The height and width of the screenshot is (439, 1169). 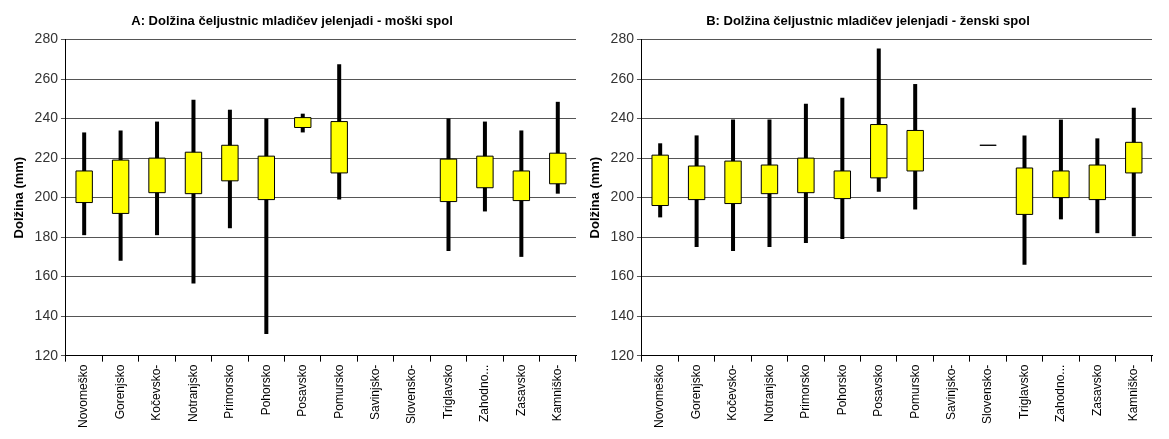 What do you see at coordinates (292, 21) in the screenshot?
I see `chart-title: A: Dolžina čeljustnic mladičev jelenjadi - moški spol` at bounding box center [292, 21].